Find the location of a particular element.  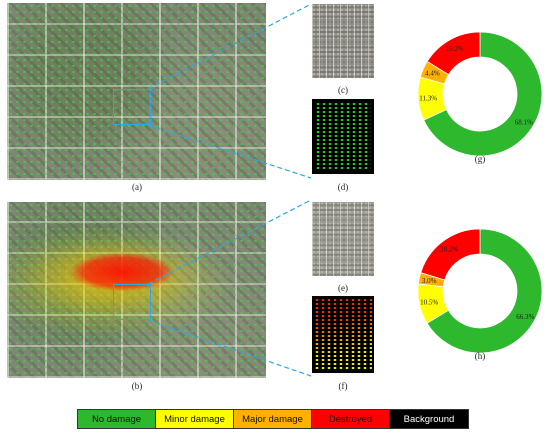

legend-item-destroyed: Destroyed is located at coordinates (351, 419).